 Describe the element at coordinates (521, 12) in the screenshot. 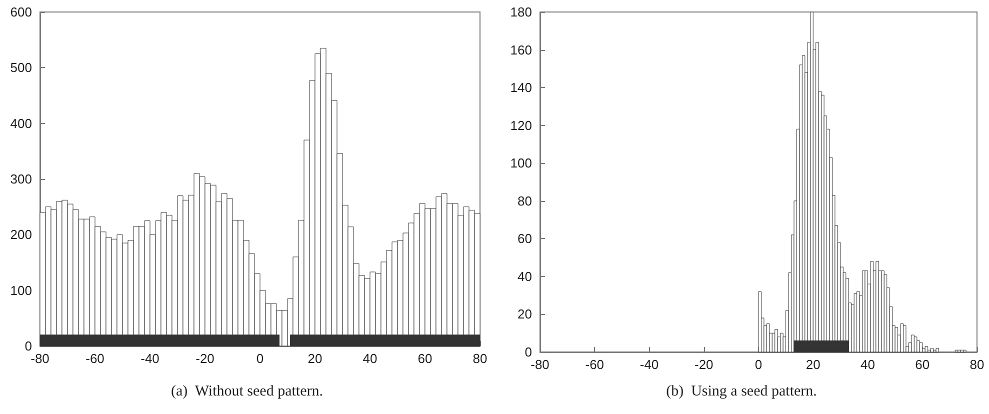

I see `y-tick-label: 180` at that location.